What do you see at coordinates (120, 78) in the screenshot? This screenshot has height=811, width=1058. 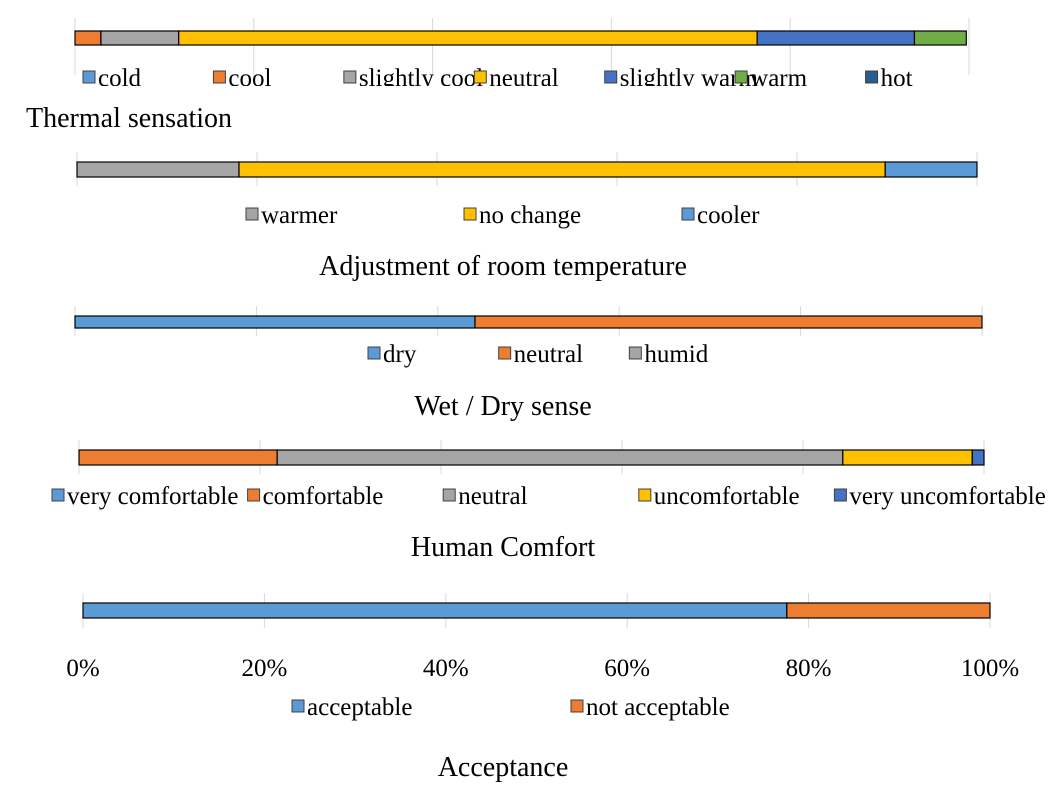 I see `legend-label: cold` at bounding box center [120, 78].